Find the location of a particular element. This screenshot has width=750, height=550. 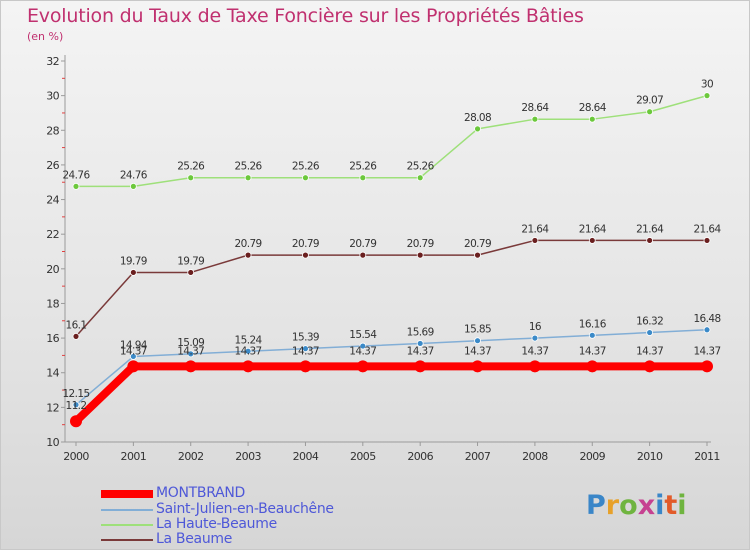

y-tick-label-14: 14 is located at coordinates (52, 373).